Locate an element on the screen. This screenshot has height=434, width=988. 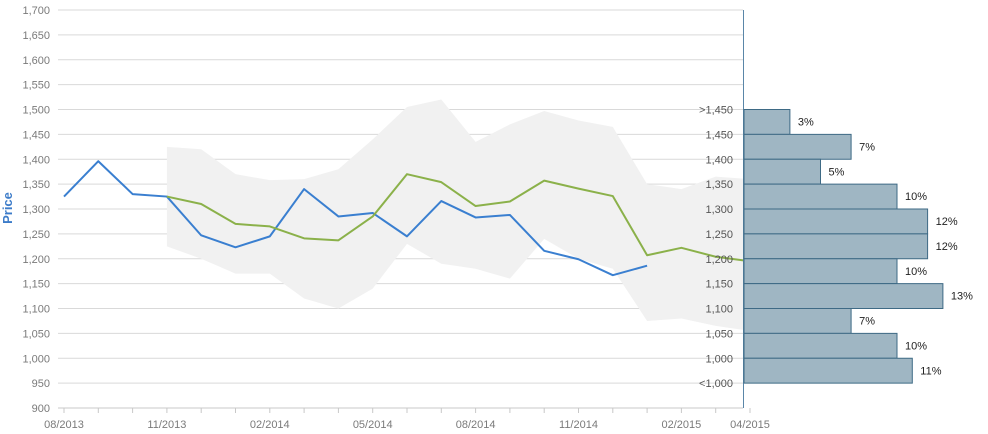
y-tick-label: 900 is located at coordinates (41, 409).